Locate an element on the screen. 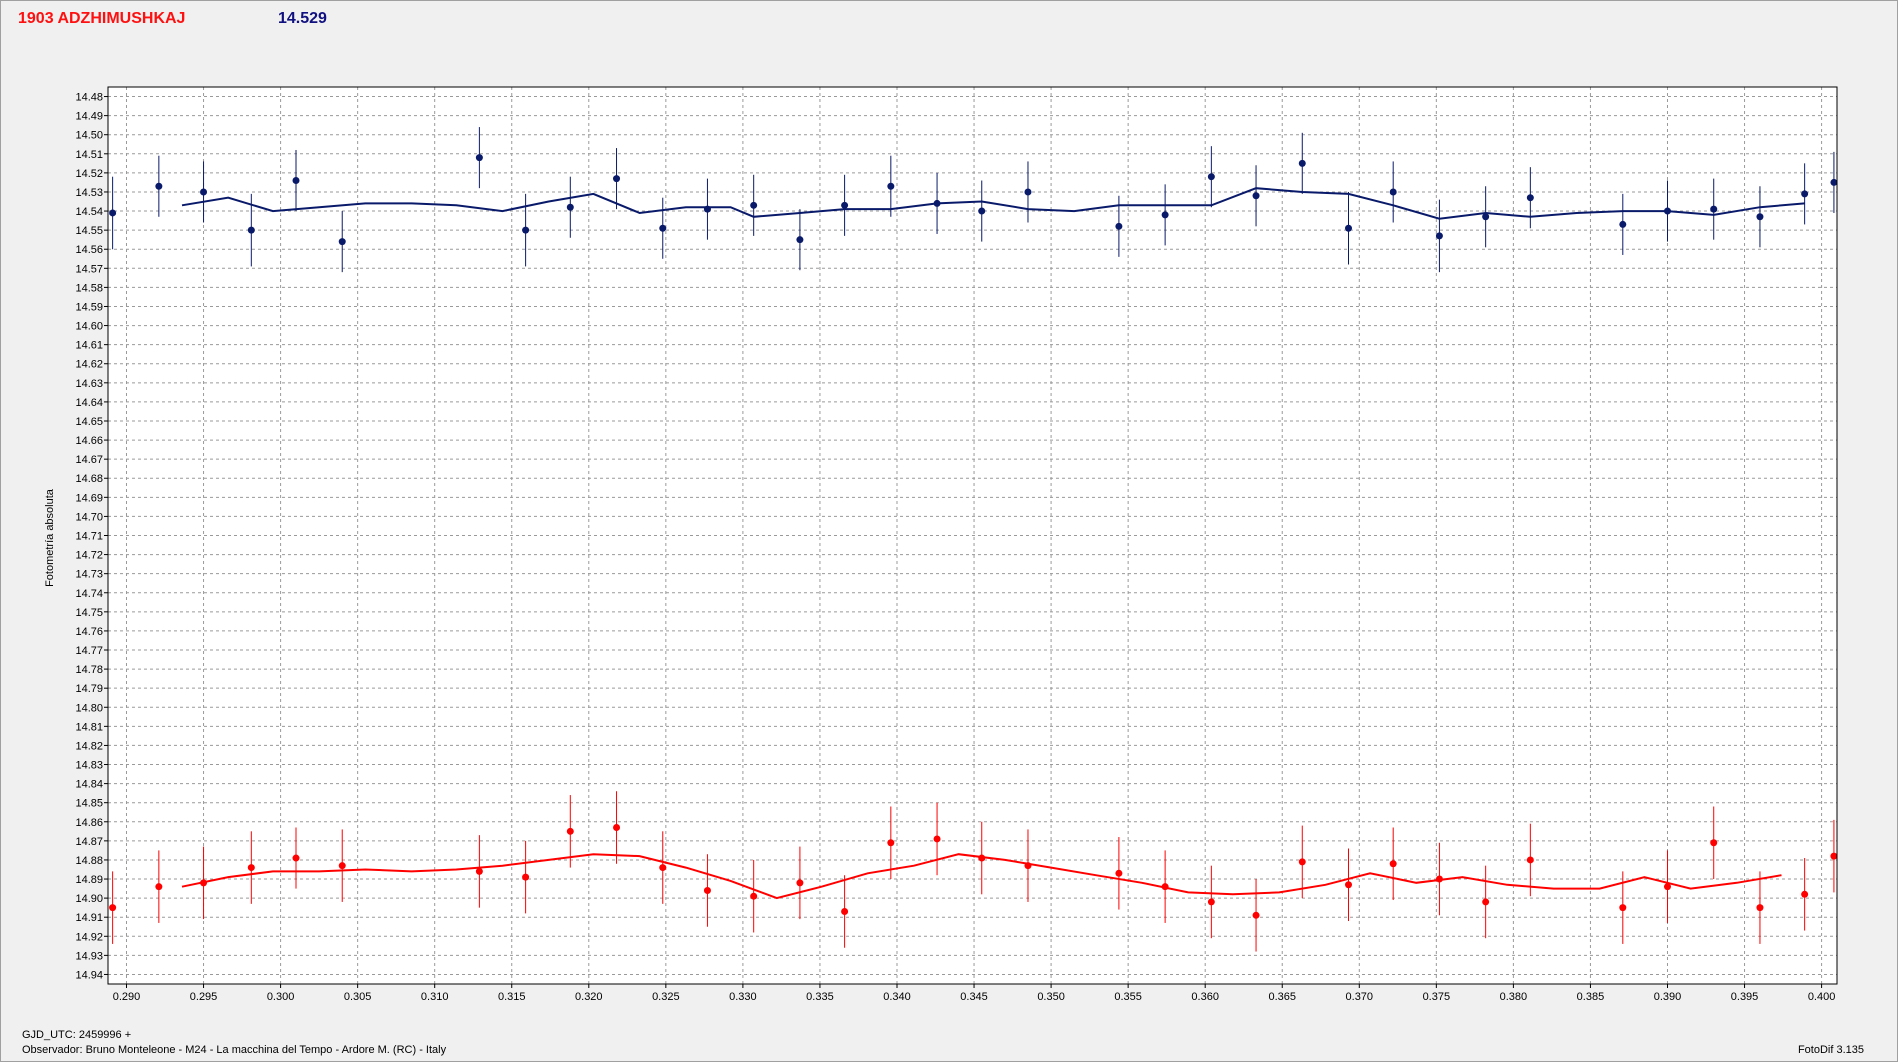 This screenshot has width=1898, height=1062. y-tick-label: 14.50 is located at coordinates (89, 136).